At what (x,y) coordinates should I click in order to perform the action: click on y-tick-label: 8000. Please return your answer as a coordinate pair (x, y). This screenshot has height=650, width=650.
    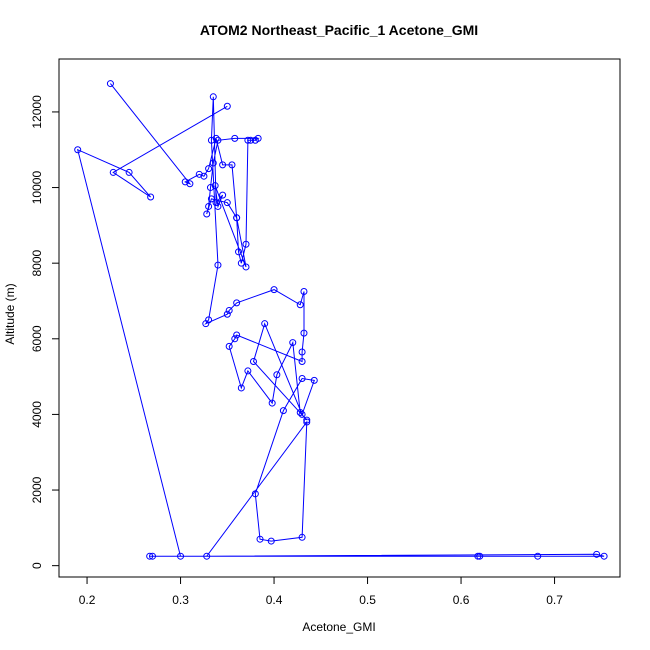
    Looking at the image, I should click on (37, 263).